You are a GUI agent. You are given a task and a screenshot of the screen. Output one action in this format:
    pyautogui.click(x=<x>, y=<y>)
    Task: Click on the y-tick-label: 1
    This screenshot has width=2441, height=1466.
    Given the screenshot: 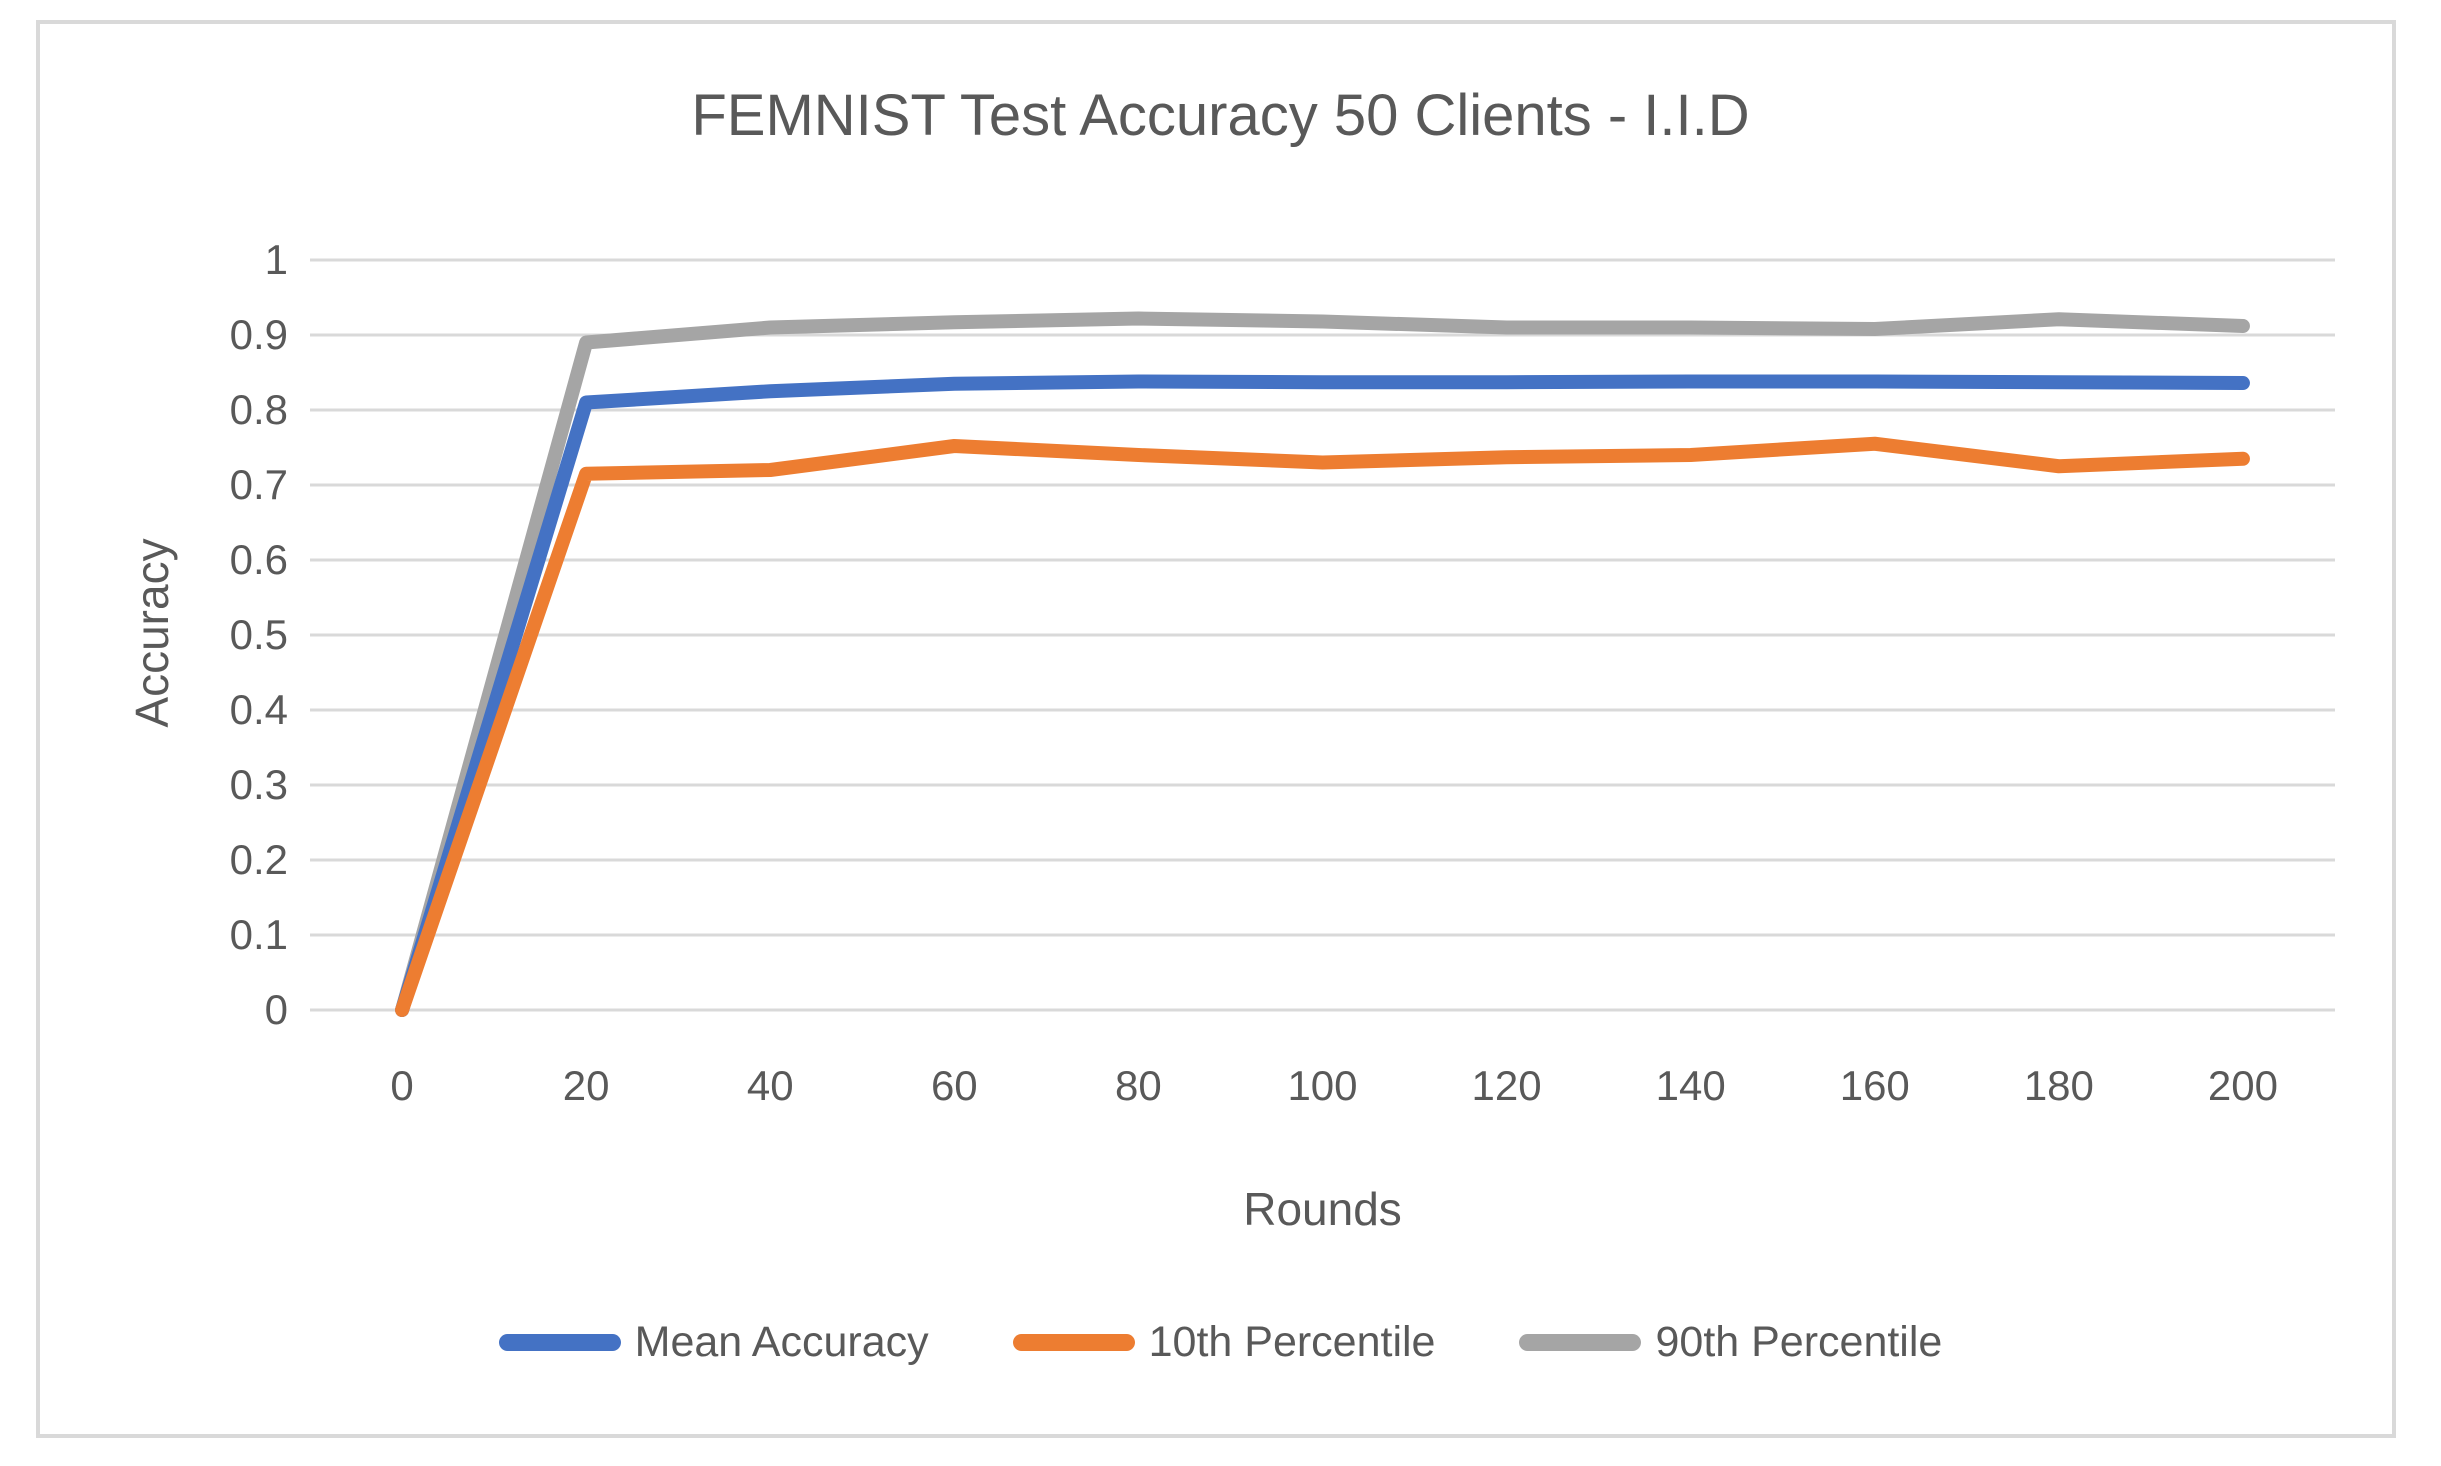 What is the action you would take?
    pyautogui.click(x=276, y=259)
    